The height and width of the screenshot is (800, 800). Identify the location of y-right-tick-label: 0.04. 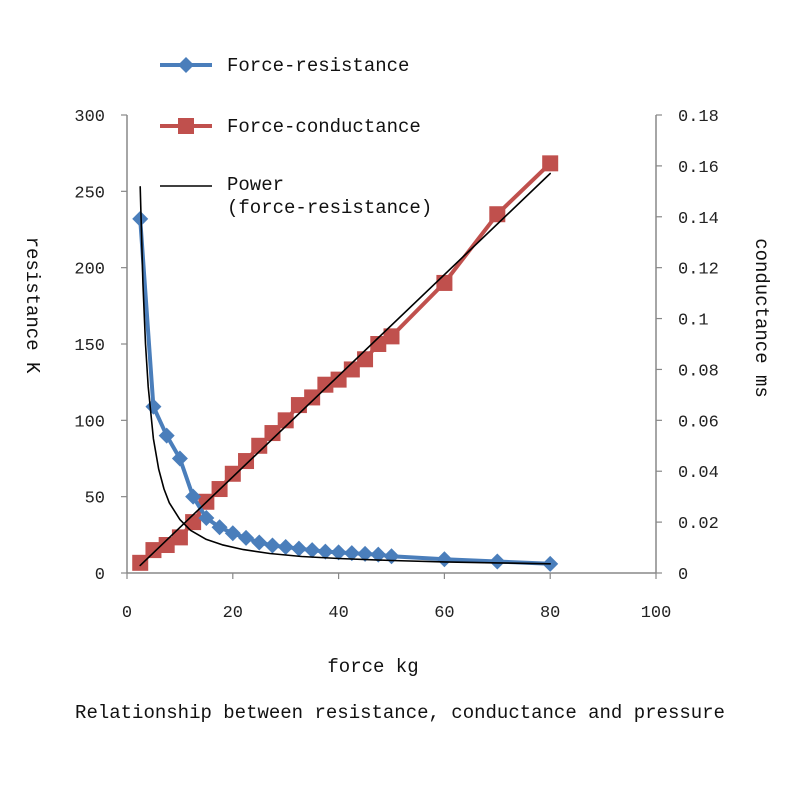
(698, 473).